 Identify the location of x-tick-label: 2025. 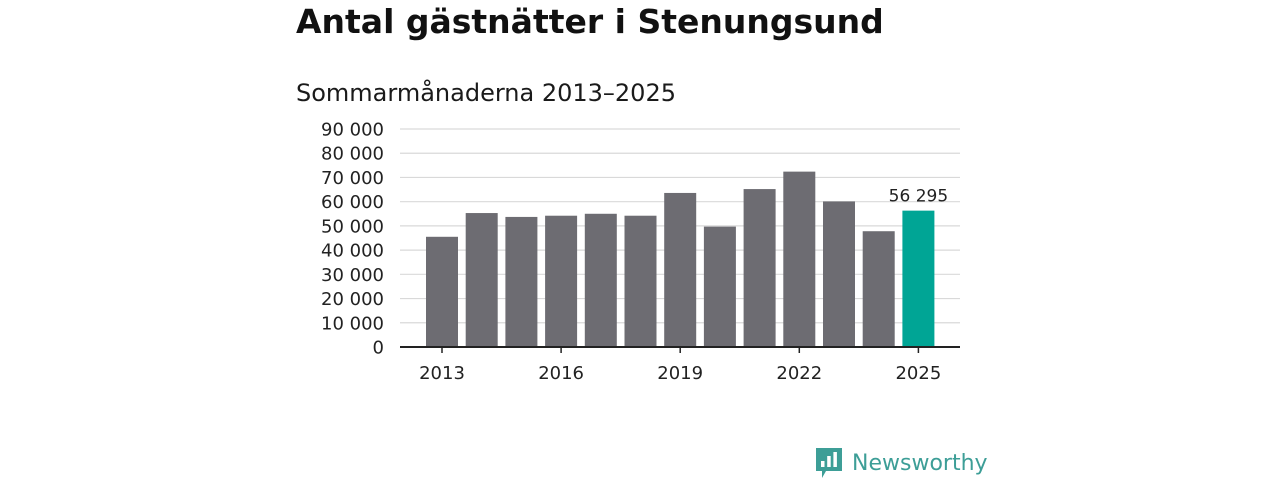
(918, 373).